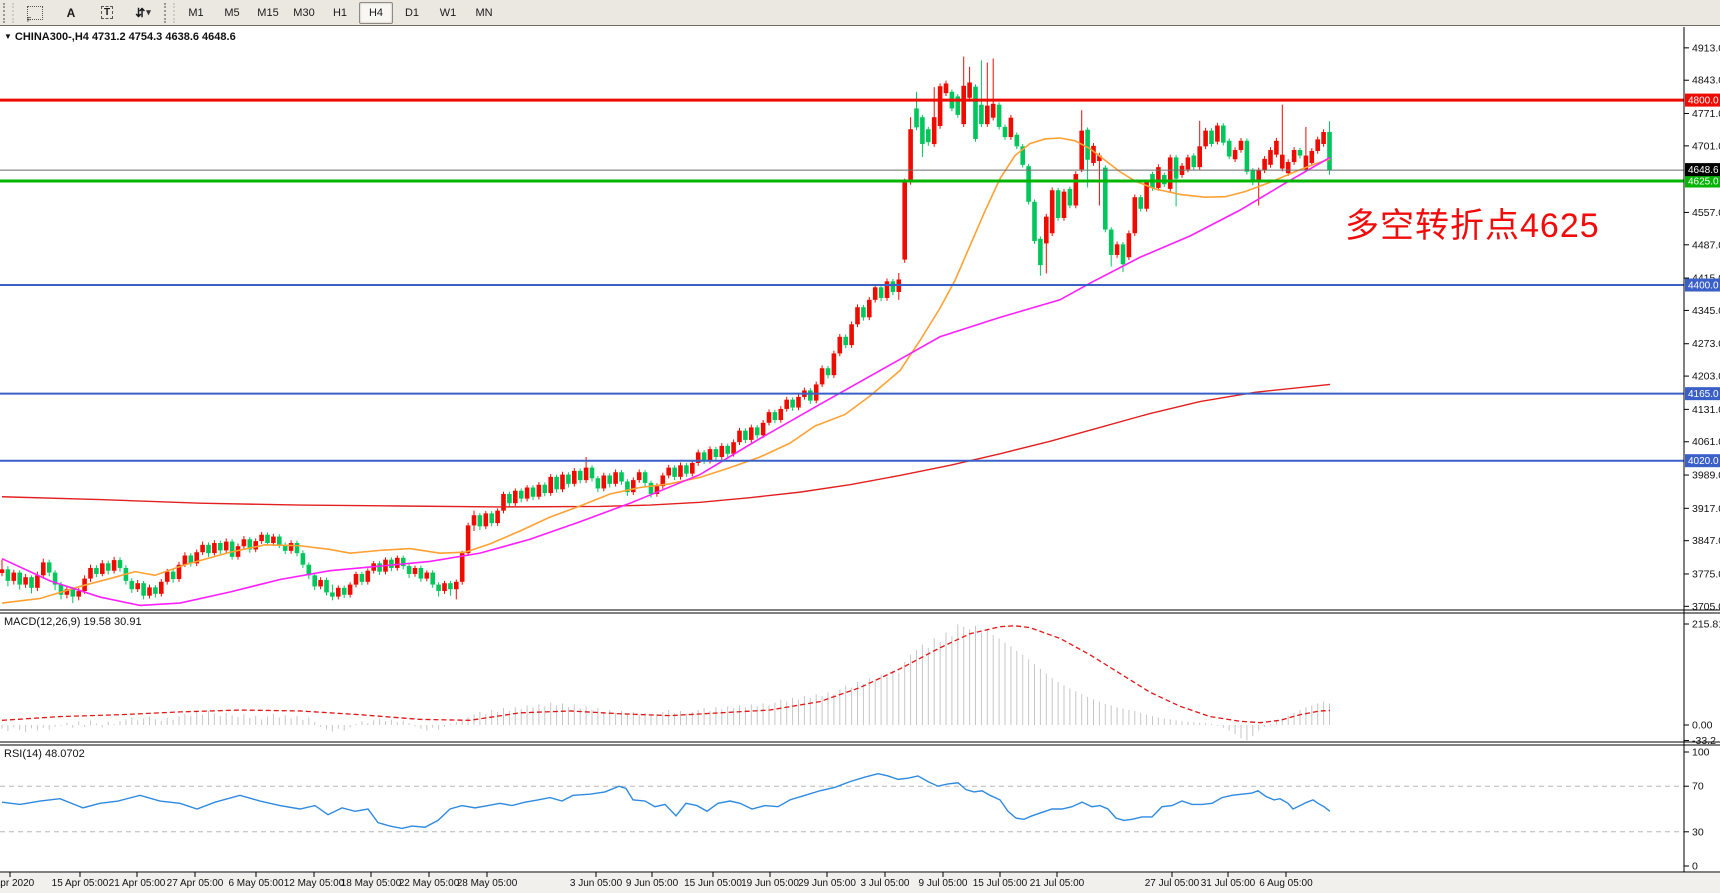 This screenshot has height=893, width=1720. What do you see at coordinates (1000, 883) in the screenshot?
I see `svg-text: 15 Jul 05:00` at bounding box center [1000, 883].